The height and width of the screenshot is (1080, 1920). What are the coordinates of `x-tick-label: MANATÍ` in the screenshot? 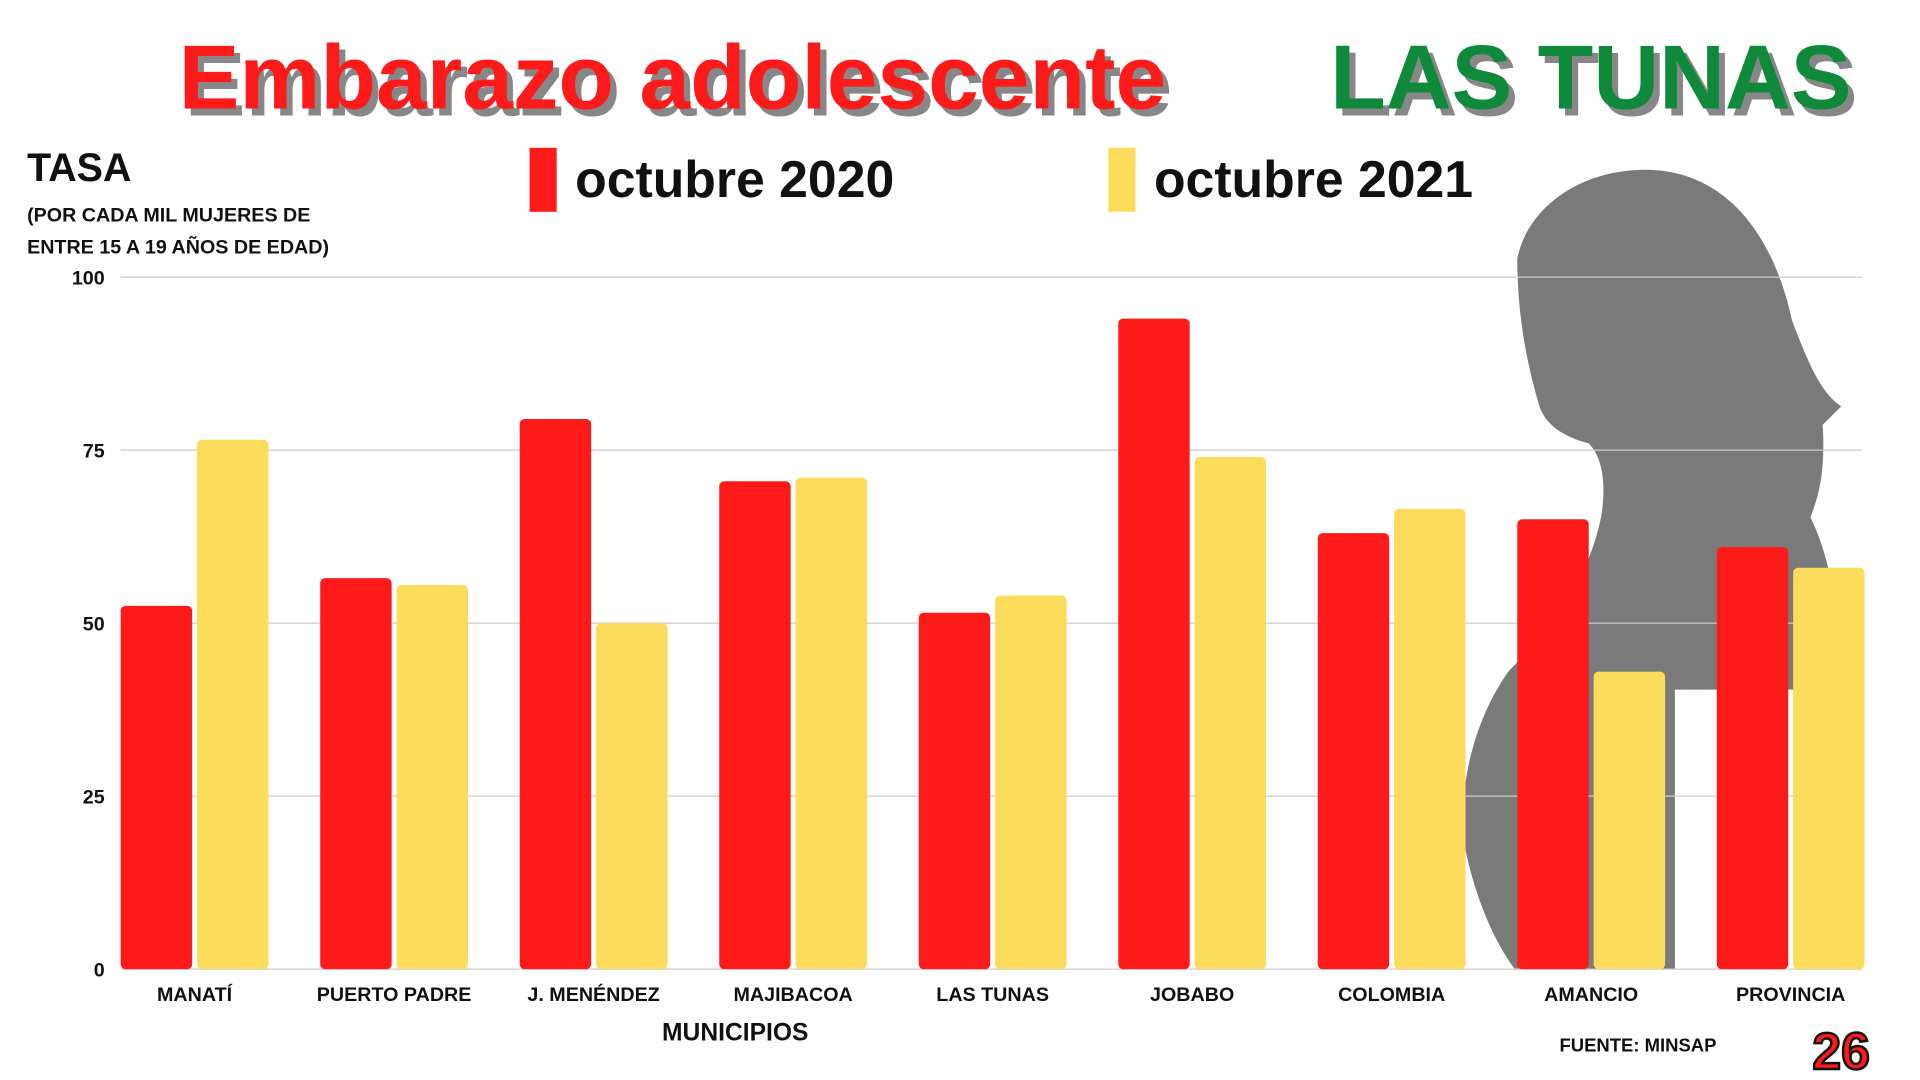 It's located at (195, 994).